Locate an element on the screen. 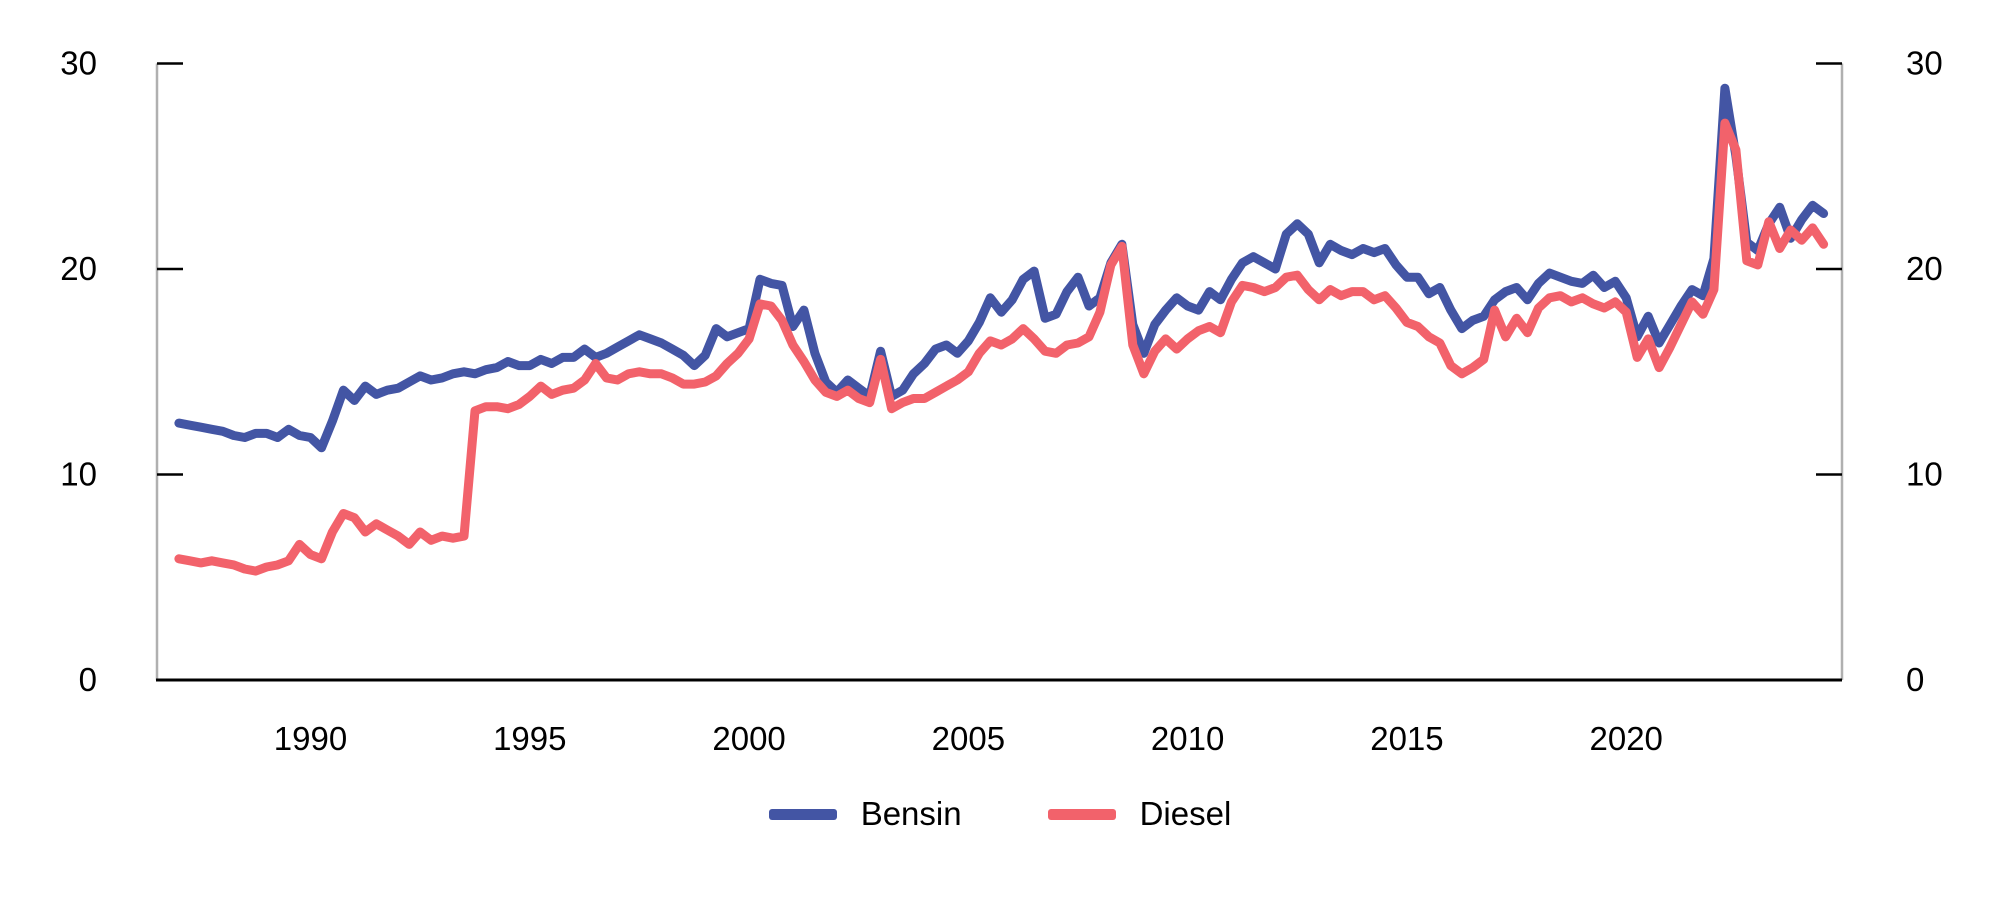 The image size is (2000, 908). y-tick-label-left-0: 0 is located at coordinates (88, 679).